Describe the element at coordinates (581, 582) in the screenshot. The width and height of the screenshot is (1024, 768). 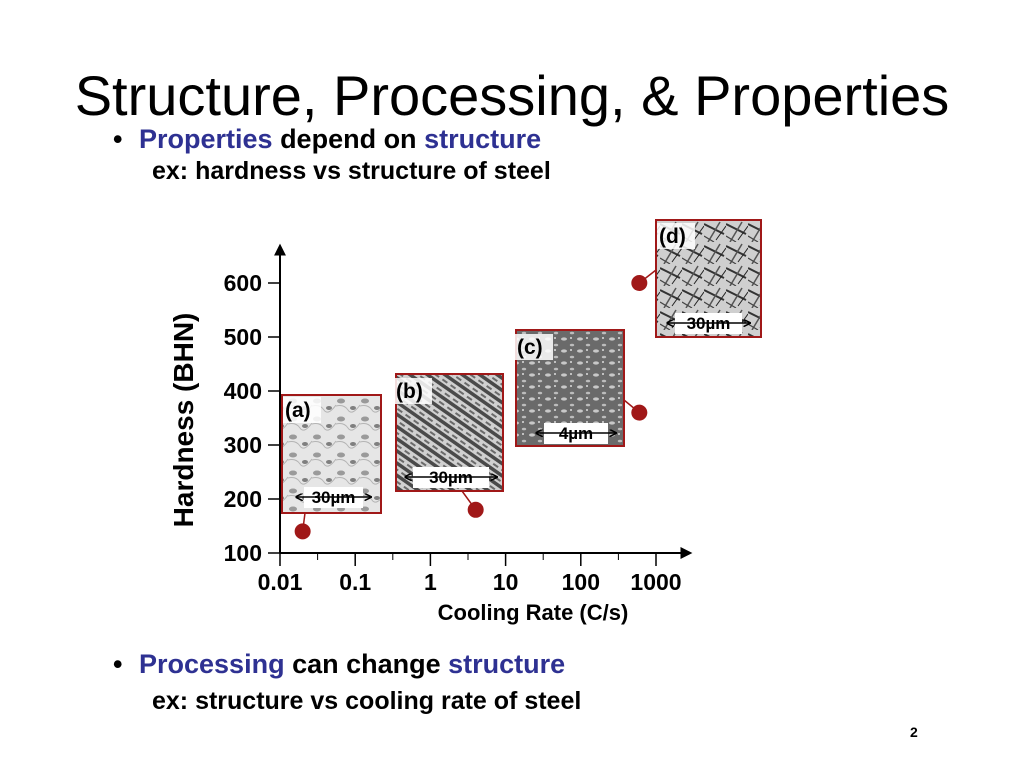
I see `x-tick-label: 100` at that location.